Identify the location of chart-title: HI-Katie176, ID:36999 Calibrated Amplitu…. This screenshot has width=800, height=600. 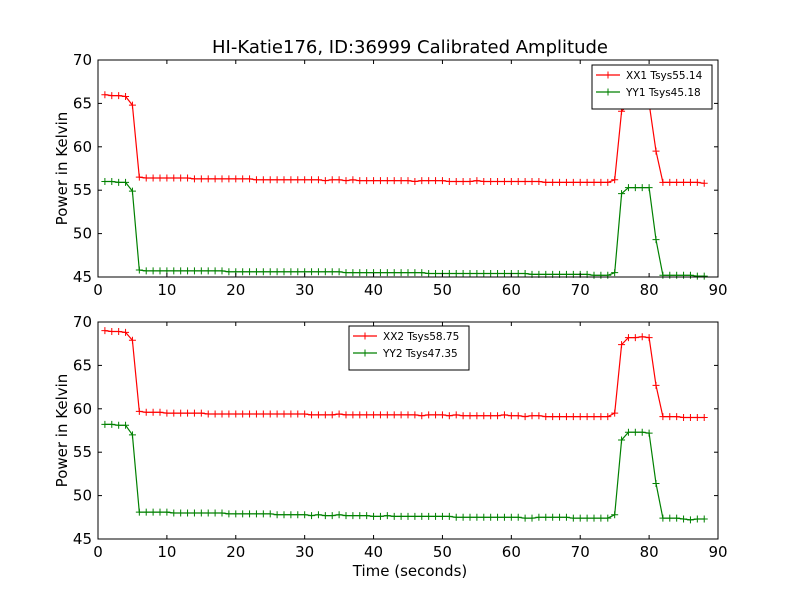
(410, 47).